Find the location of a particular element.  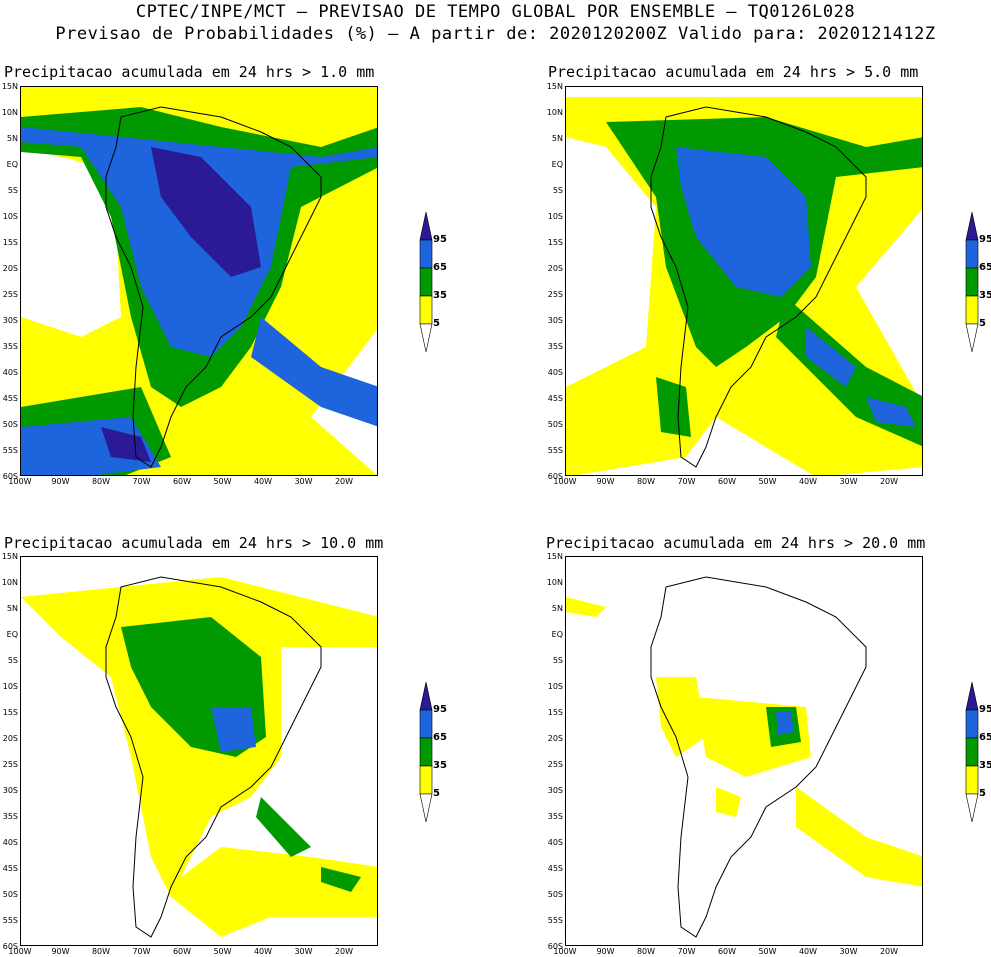

panel-4-map is located at coordinates (744, 751).